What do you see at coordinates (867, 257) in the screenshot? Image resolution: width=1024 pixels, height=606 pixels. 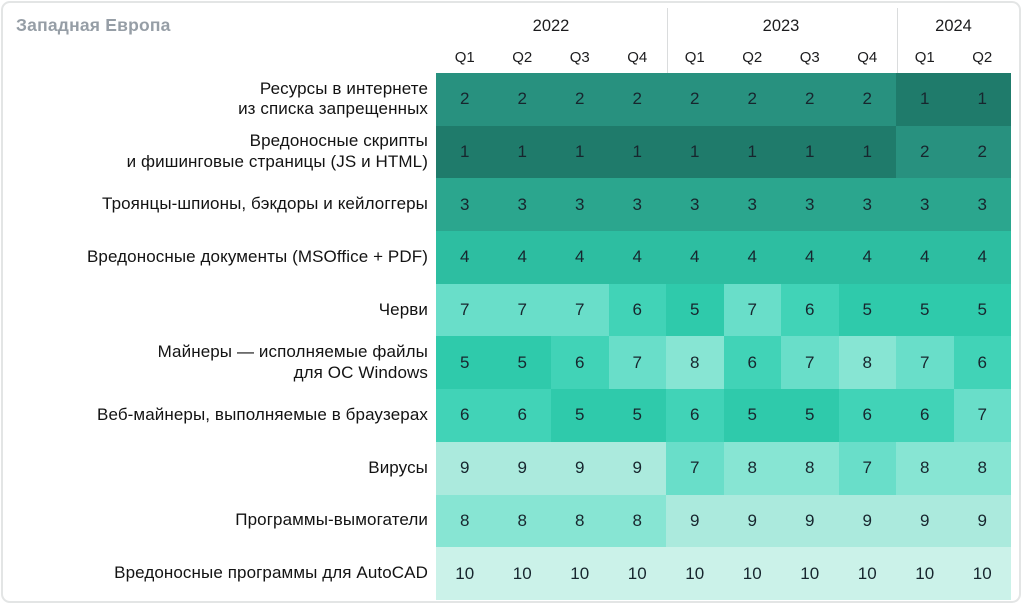 I see `rank-cell-r3-c7: 4` at bounding box center [867, 257].